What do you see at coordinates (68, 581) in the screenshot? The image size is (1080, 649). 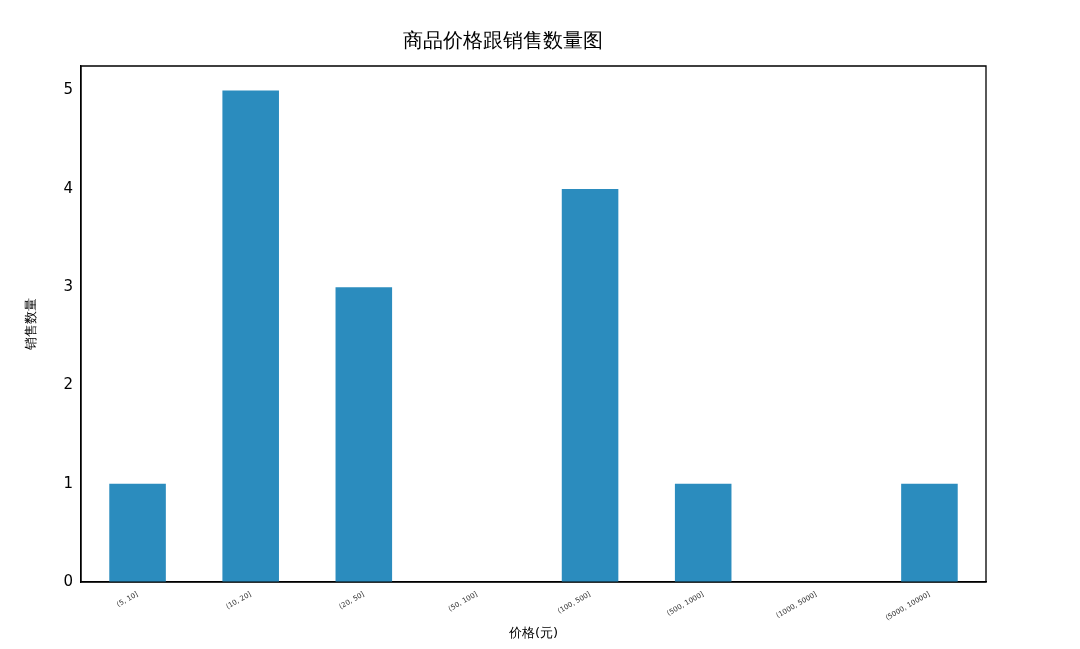 I see `y-tick-label: 0` at bounding box center [68, 581].